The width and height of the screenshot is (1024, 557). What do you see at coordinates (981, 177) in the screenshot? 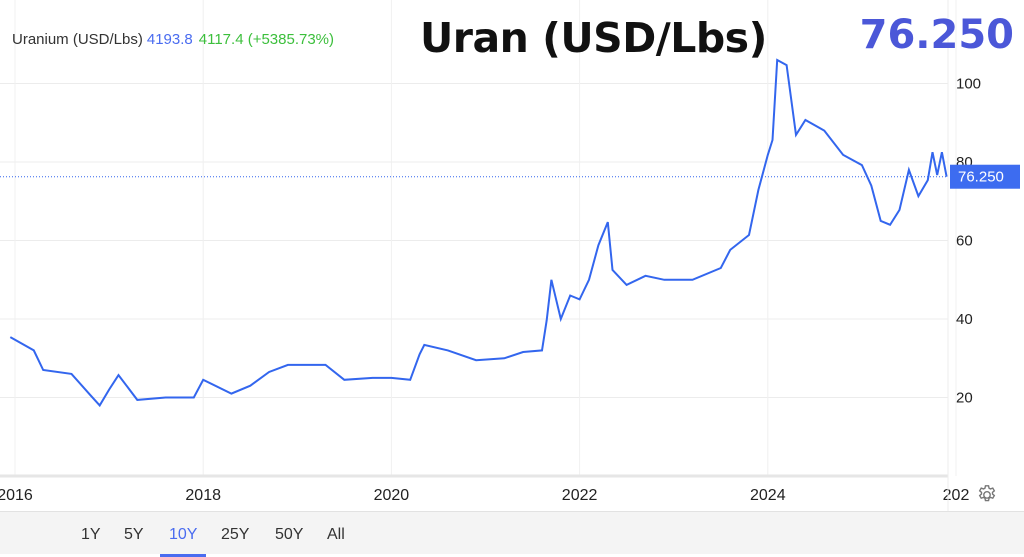
I see `current-price-tag-text: 76.250` at bounding box center [981, 177].